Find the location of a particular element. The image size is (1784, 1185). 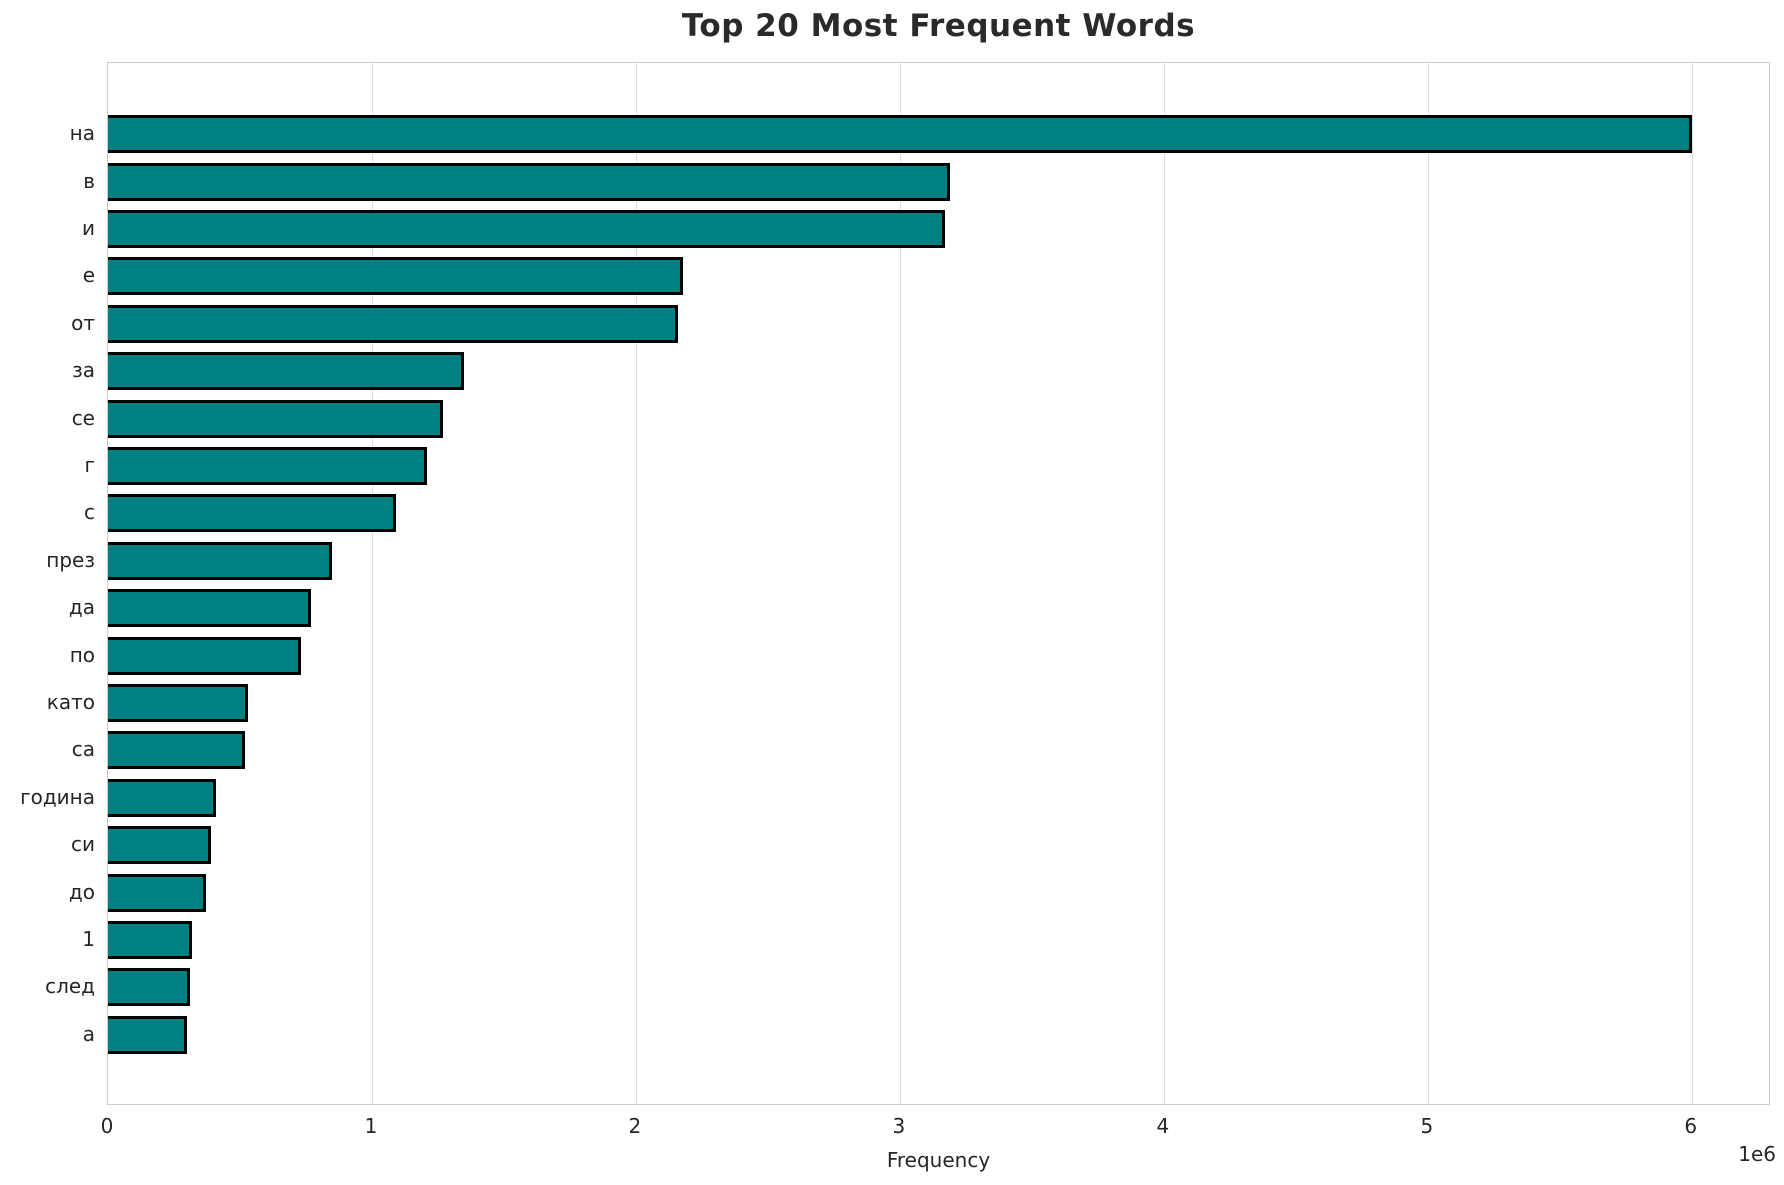

bar-е is located at coordinates (396, 276).